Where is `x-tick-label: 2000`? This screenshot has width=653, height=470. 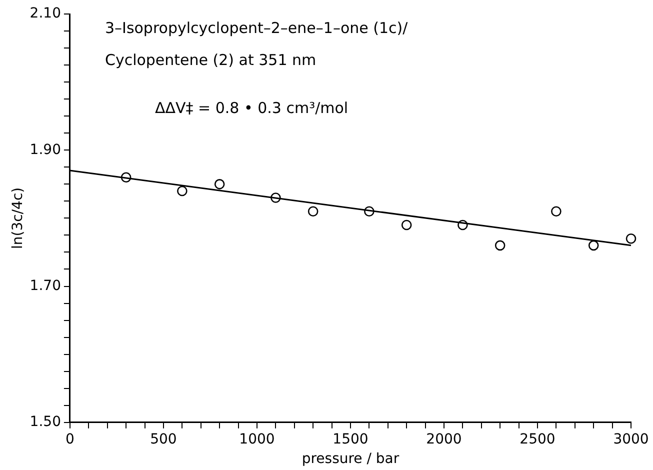 x-tick-label: 2000 is located at coordinates (444, 439).